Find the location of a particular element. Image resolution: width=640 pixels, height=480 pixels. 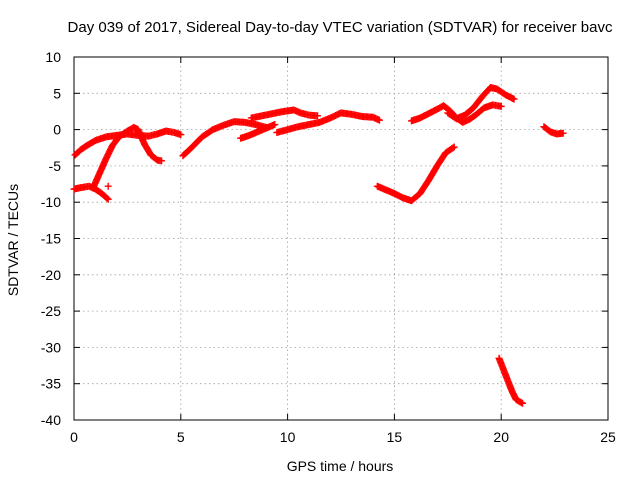

x-tick-label: 10 is located at coordinates (288, 437).